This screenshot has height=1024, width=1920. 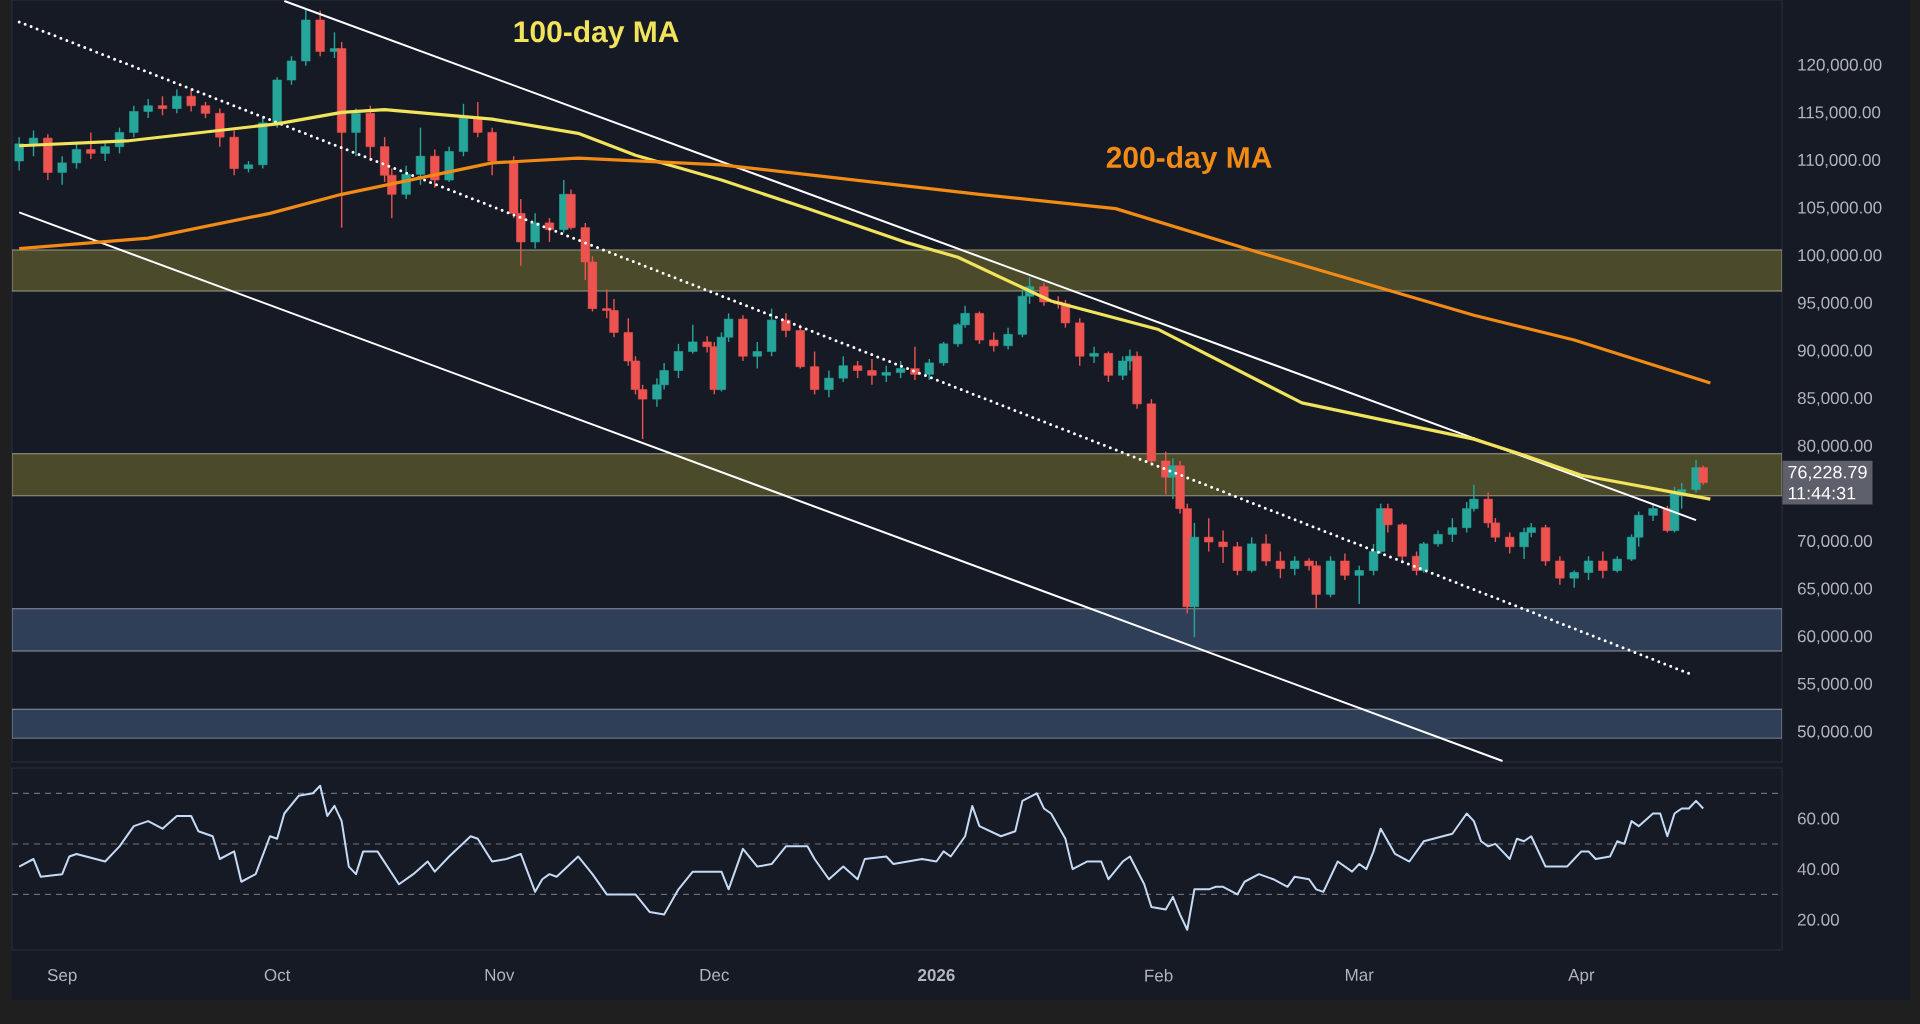 I want to click on y-tick-label: 120,000.00, so click(x=1840, y=65).